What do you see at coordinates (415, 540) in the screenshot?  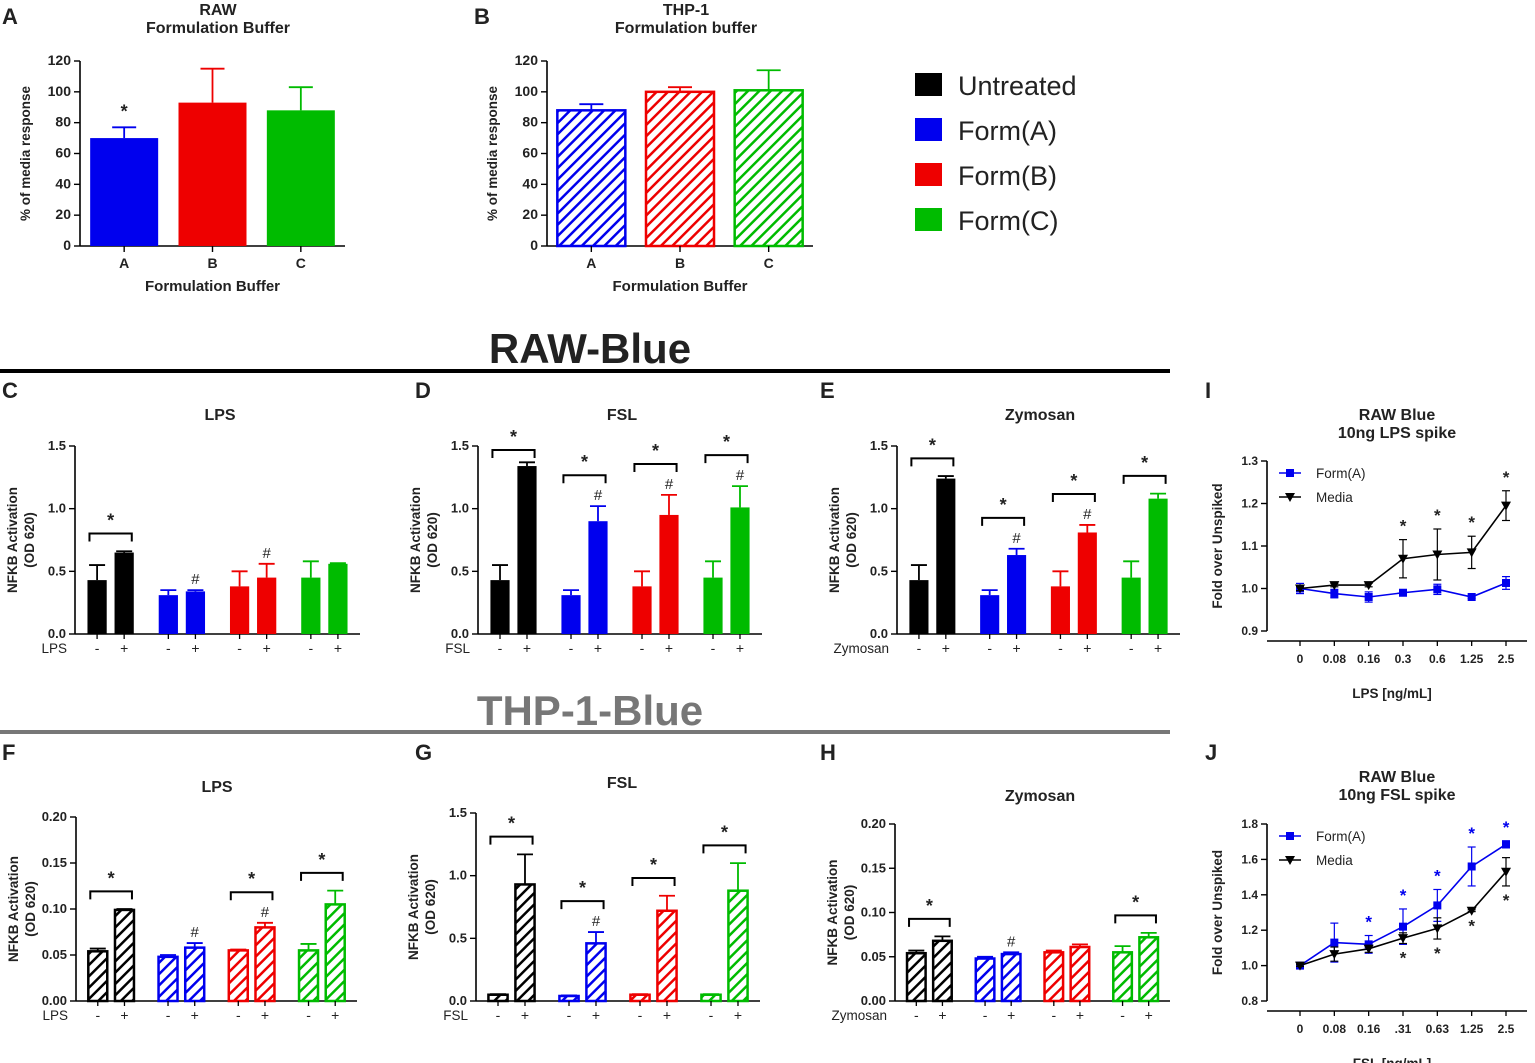 I see `y-axis-label-d: NFKB Activation` at bounding box center [415, 540].